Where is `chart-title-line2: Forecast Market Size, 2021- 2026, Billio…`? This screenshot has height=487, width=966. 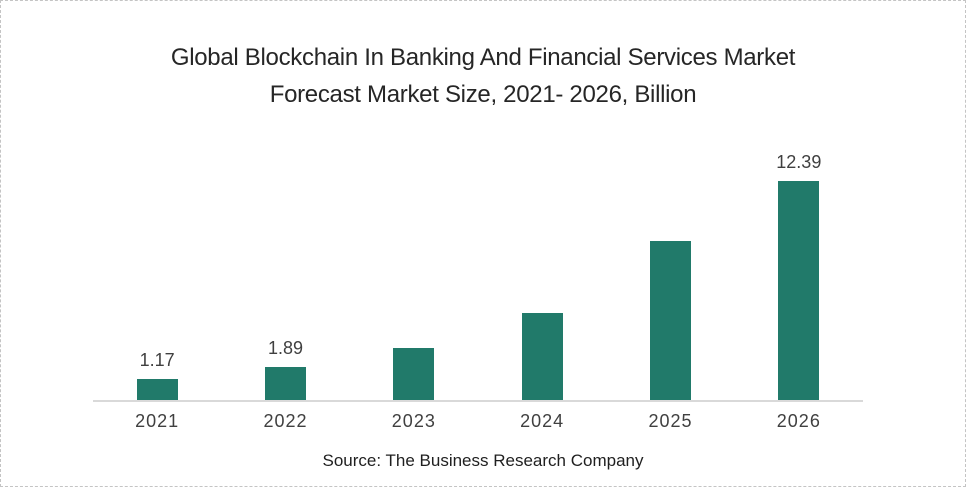
chart-title-line2: Forecast Market Size, 2021- 2026, Billio… is located at coordinates (483, 94).